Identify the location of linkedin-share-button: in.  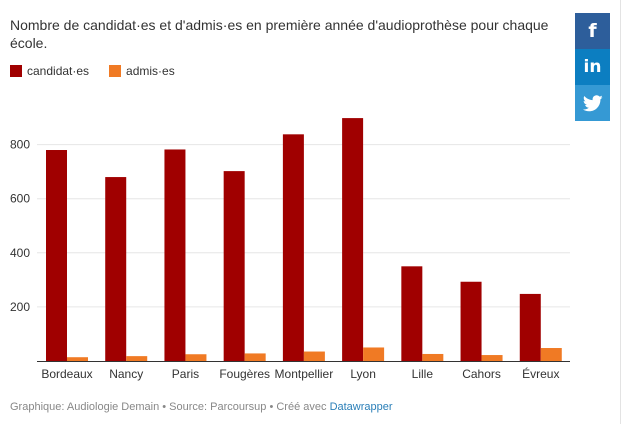
(592, 67).